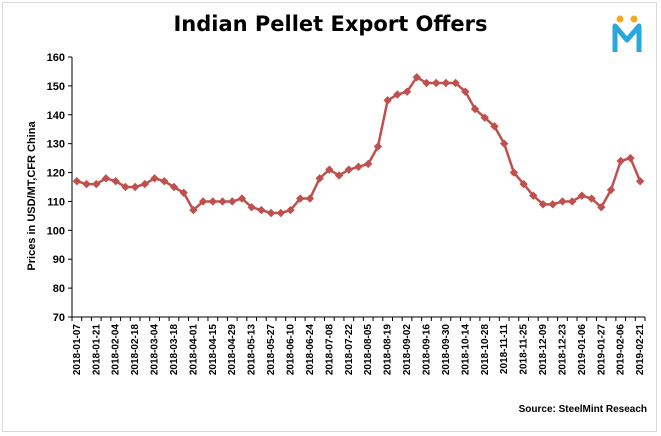 The image size is (661, 436). Describe the element at coordinates (59, 260) in the screenshot. I see `y-tick-label: 90` at that location.